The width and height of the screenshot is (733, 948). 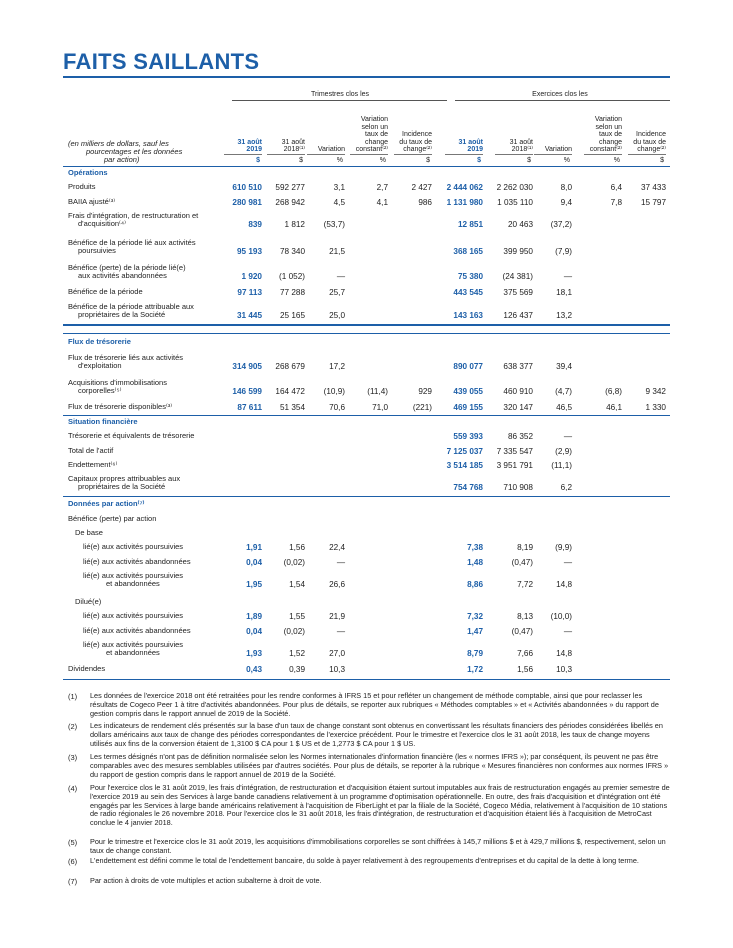 I want to click on footnote-number: (3), so click(x=73, y=757).